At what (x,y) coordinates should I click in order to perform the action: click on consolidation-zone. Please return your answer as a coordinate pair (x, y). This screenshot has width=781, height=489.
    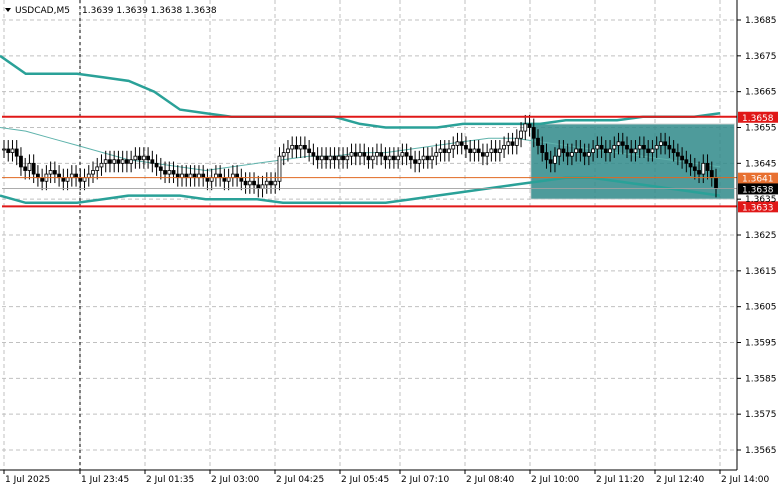
    Looking at the image, I should click on (632, 161).